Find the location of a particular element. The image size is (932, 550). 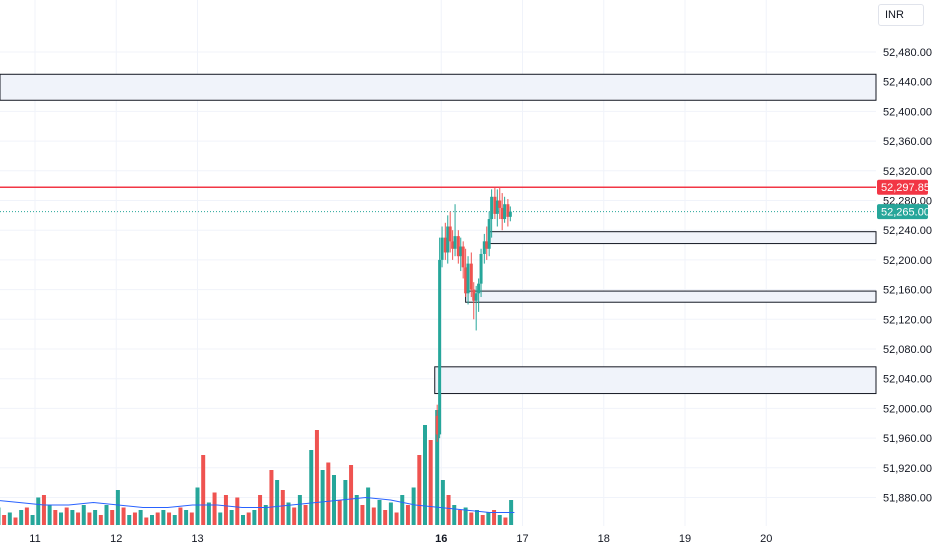

price-tick-label: 51,960.00 is located at coordinates (907, 439).